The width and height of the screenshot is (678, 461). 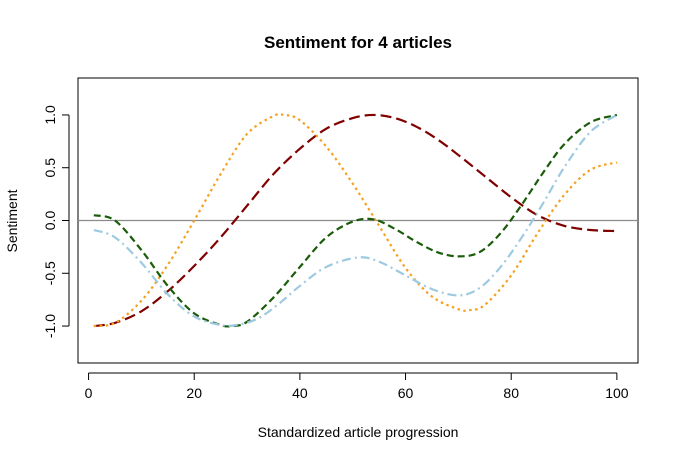 What do you see at coordinates (300, 393) in the screenshot?
I see `x-tick-label: 40` at bounding box center [300, 393].